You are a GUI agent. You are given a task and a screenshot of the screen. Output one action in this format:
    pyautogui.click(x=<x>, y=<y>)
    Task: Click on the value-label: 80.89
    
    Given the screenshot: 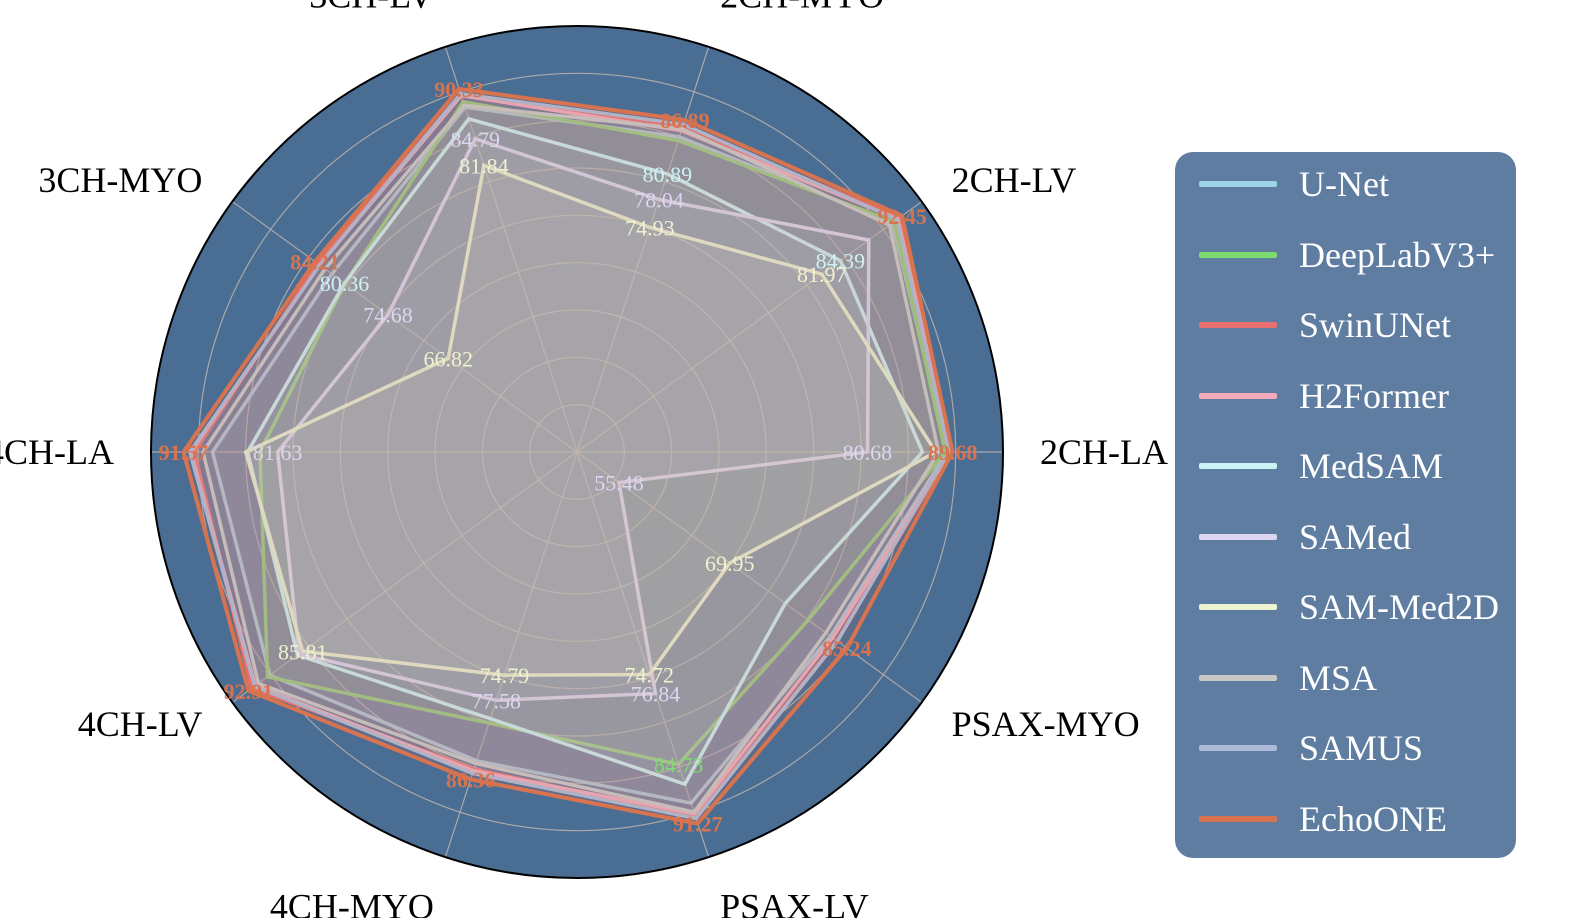 What is the action you would take?
    pyautogui.click(x=668, y=174)
    